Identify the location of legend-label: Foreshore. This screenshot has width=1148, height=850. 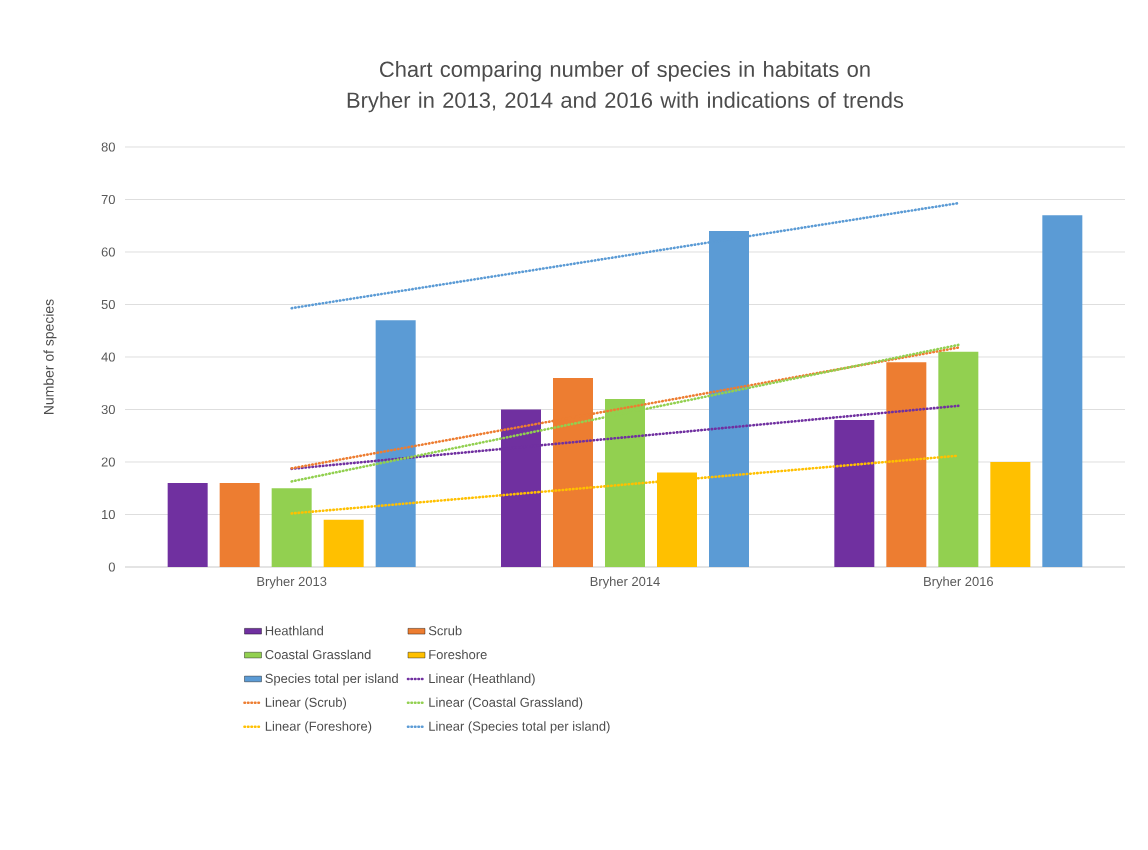
(458, 654).